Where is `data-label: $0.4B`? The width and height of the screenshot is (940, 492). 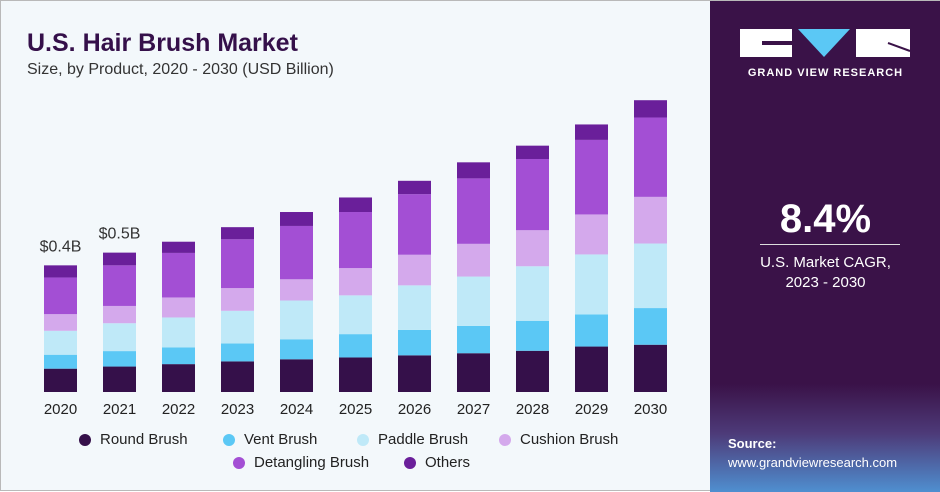
data-label: $0.4B is located at coordinates (61, 246).